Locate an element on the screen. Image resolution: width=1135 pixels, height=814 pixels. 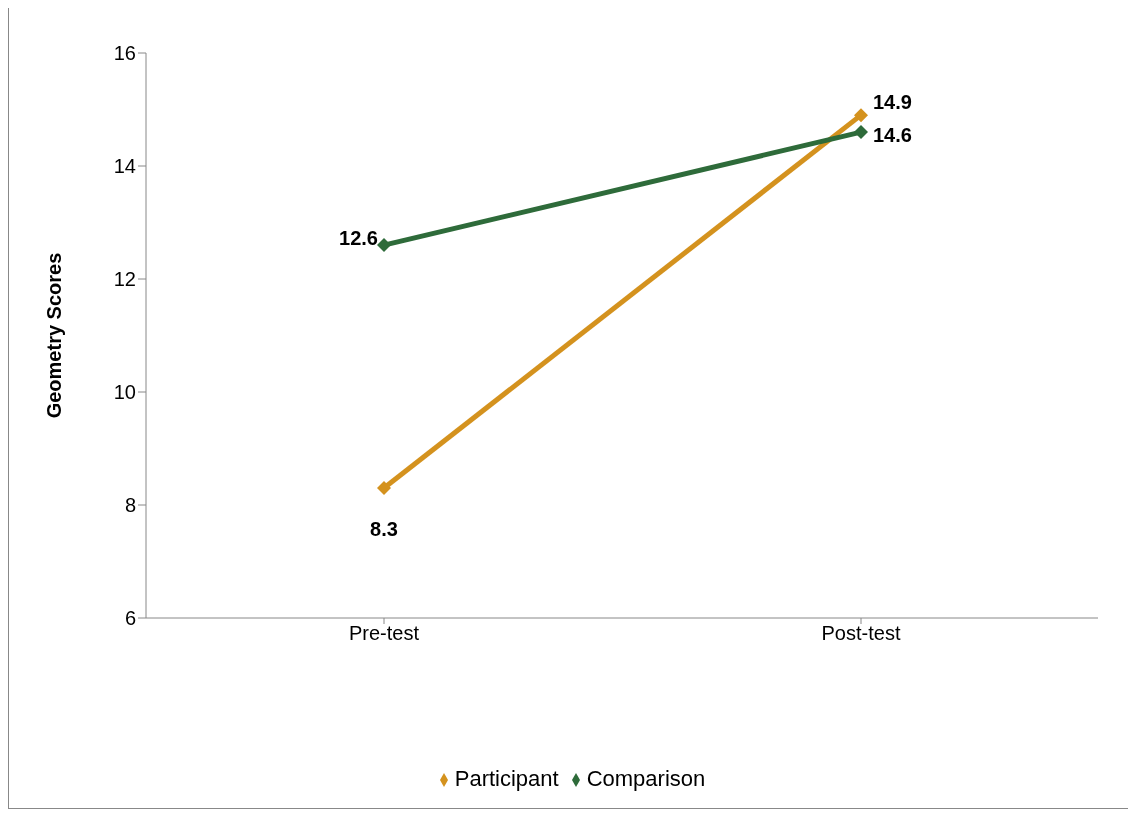
y-tick-label: 8 is located at coordinates (130, 505).